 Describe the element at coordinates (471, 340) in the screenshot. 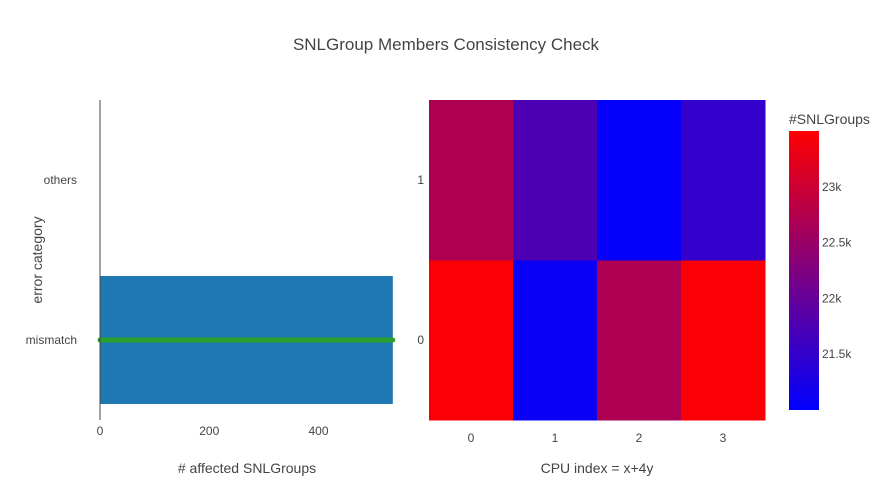

I see `heatmap-cell-x0-y0` at that location.